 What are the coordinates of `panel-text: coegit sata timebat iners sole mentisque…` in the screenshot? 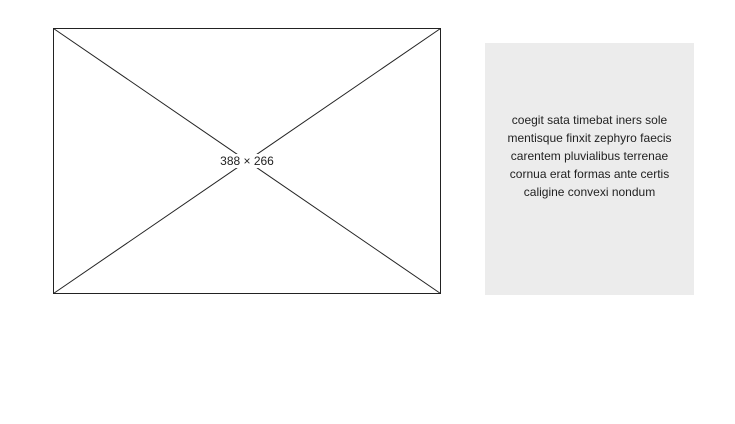 It's located at (589, 156).